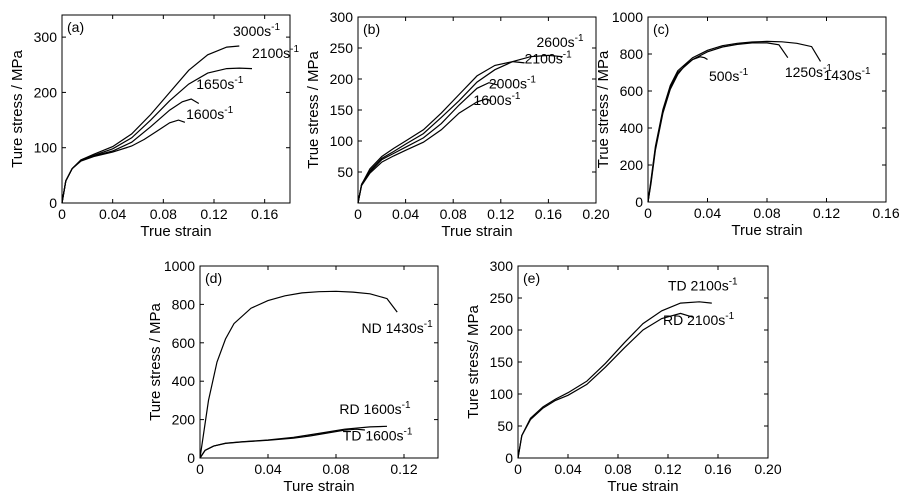 Image resolution: width=910 pixels, height=504 pixels. I want to click on panel-label: (a), so click(75, 27).